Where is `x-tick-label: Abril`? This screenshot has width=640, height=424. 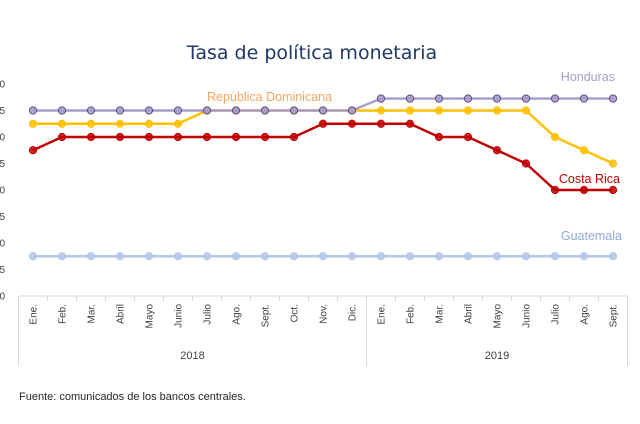 x-tick-label: Abril is located at coordinates (121, 314).